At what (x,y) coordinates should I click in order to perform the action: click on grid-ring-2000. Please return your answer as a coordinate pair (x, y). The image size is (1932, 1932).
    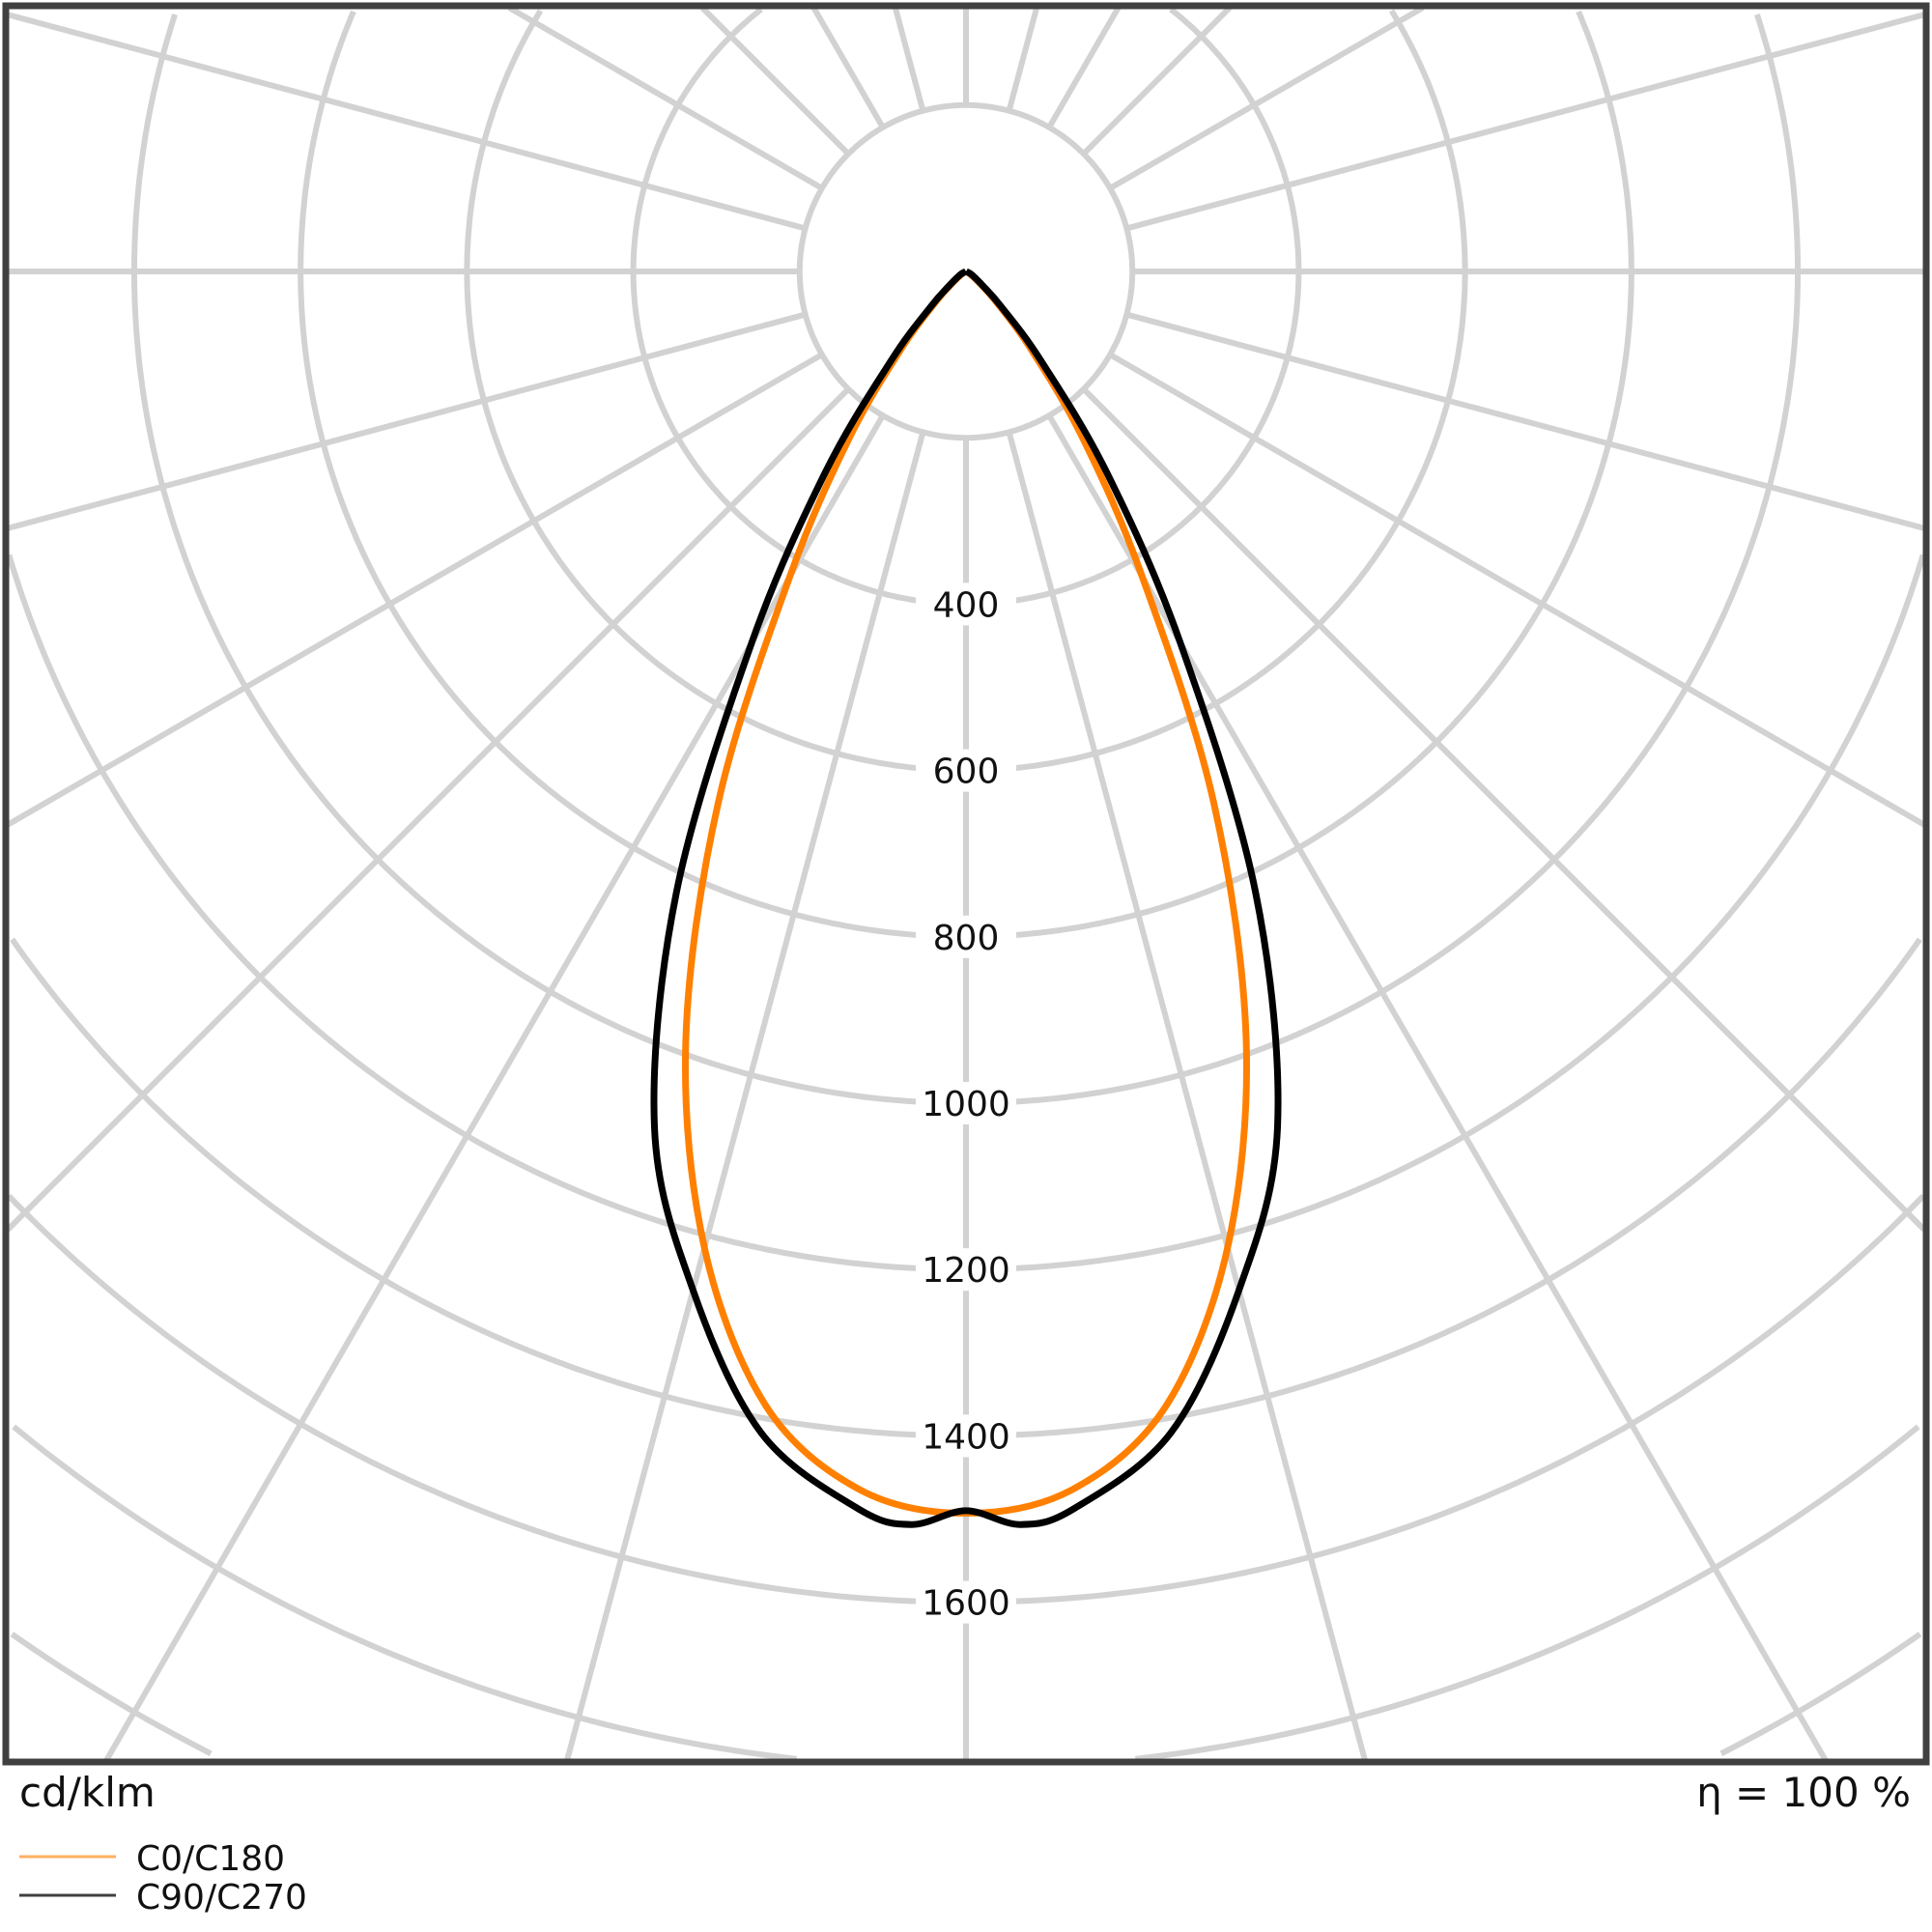
    Looking at the image, I should click on (966, 1694).